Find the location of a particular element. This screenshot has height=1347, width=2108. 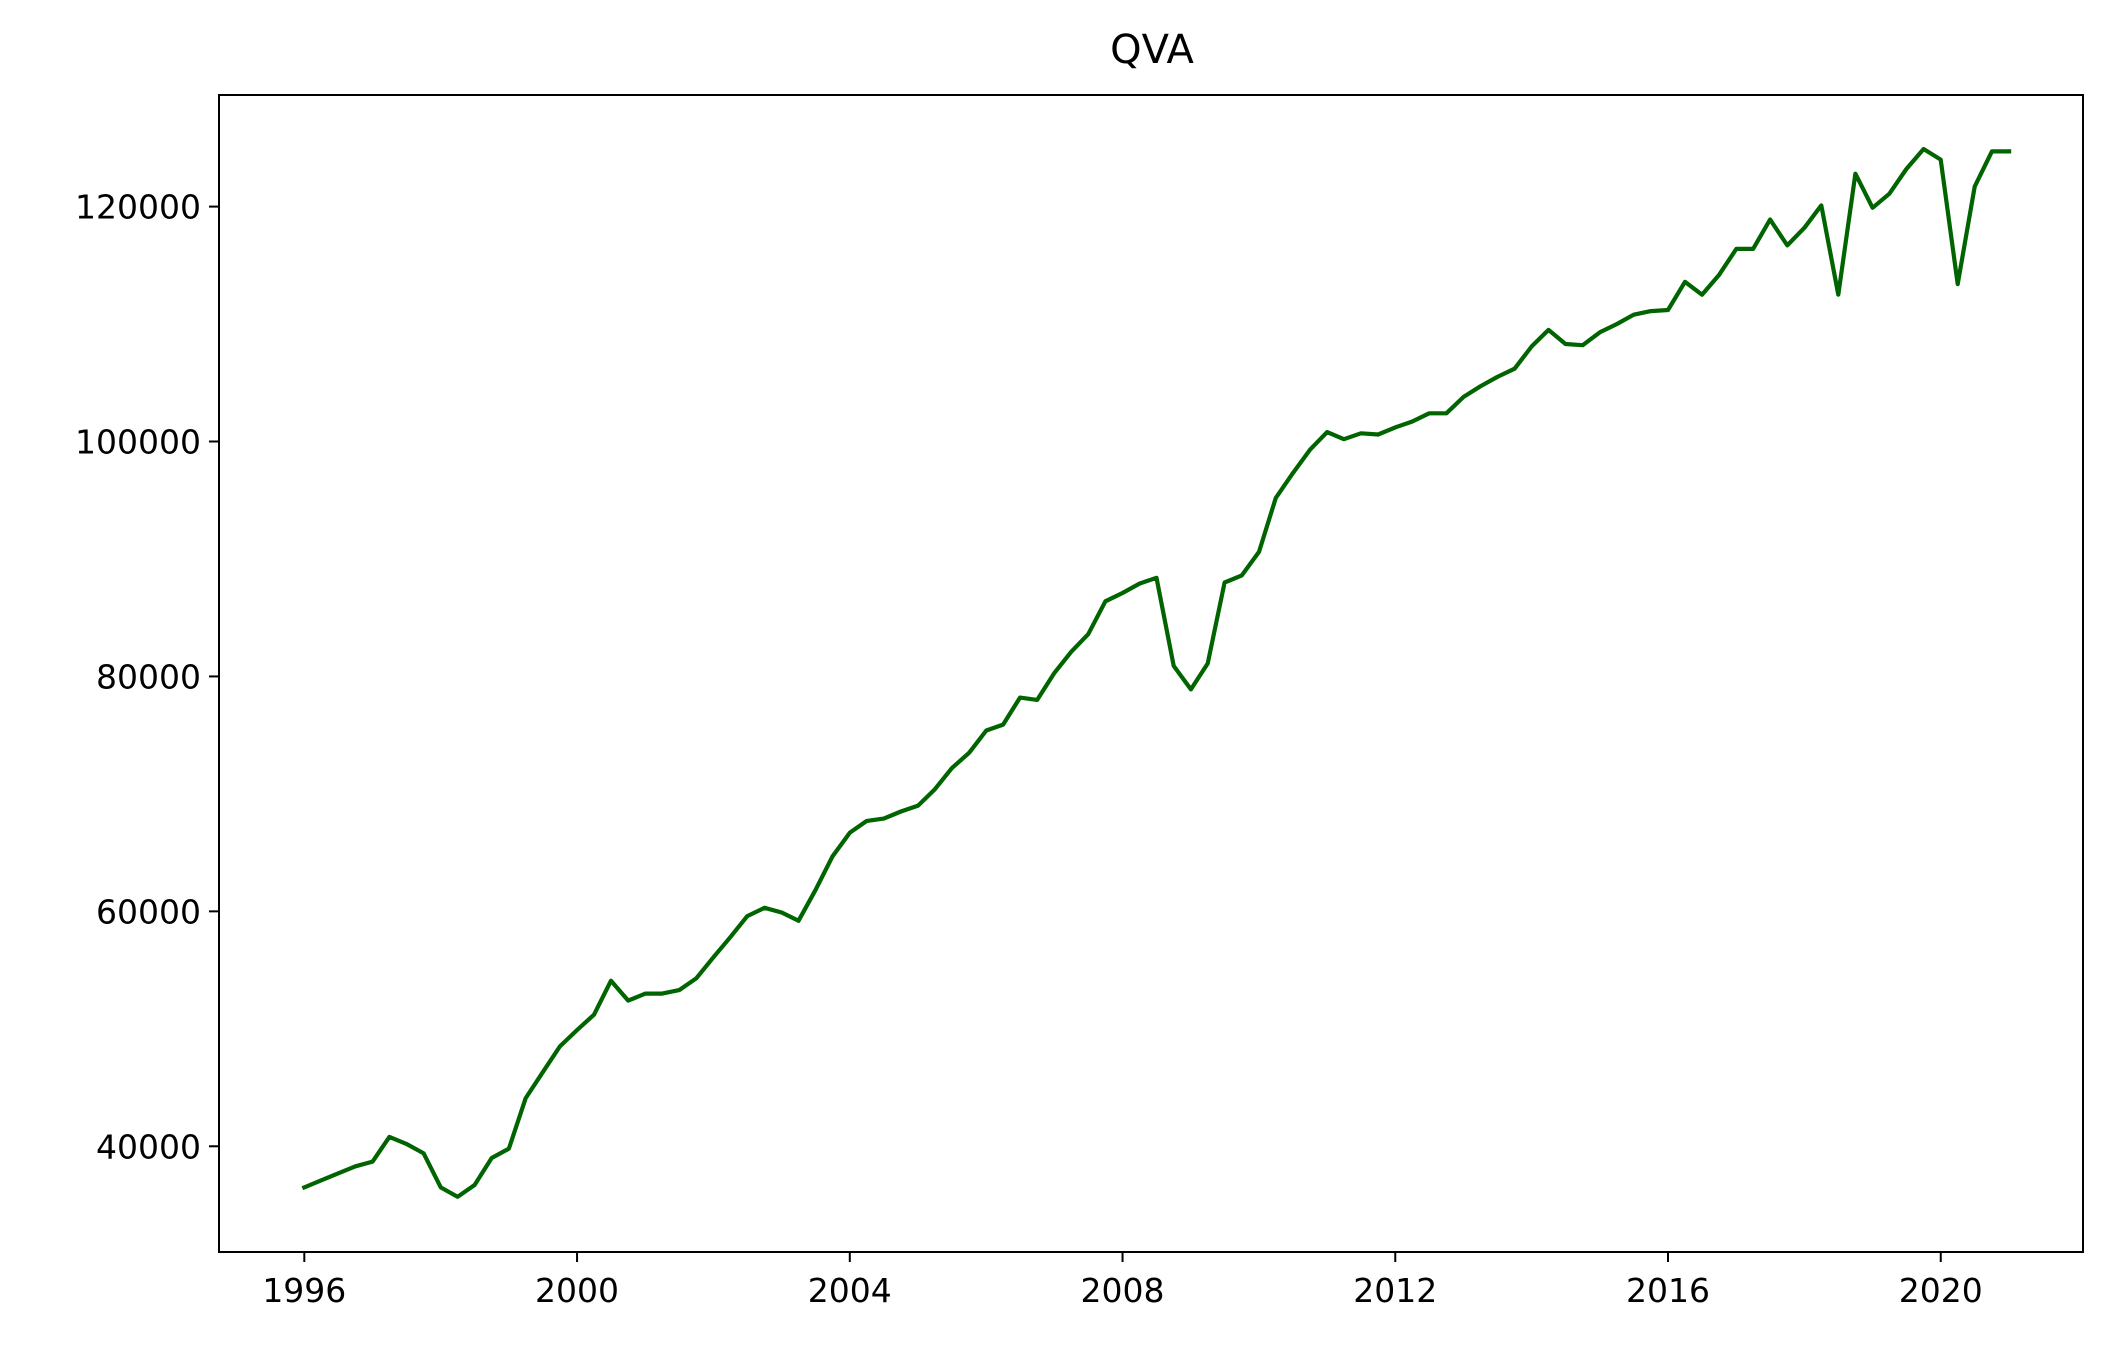

y-tick-label: 40000 is located at coordinates (148, 1146).